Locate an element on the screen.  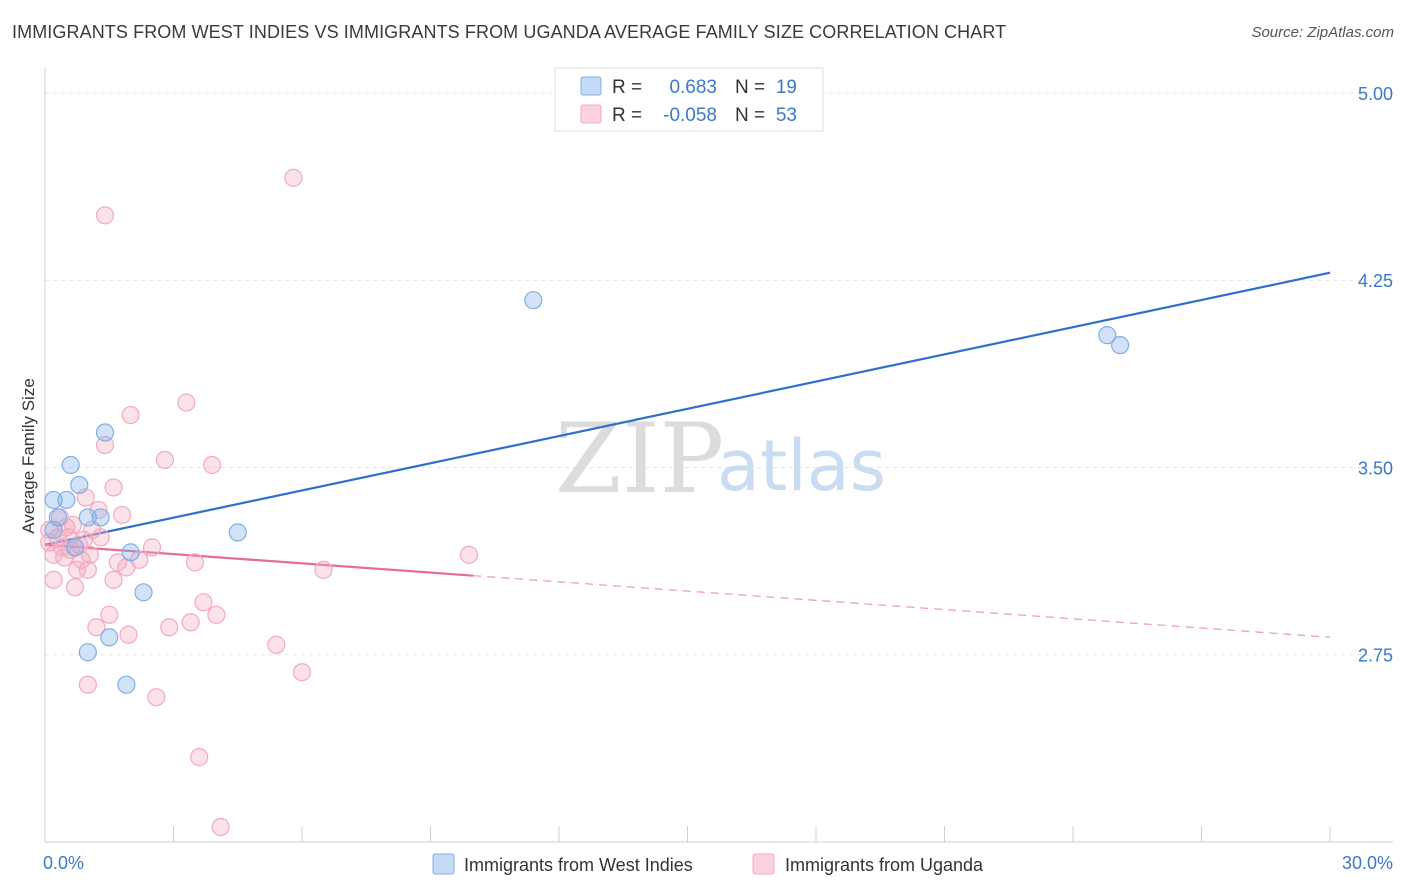
y-tick-label: 3.50 is located at coordinates (1375, 468).